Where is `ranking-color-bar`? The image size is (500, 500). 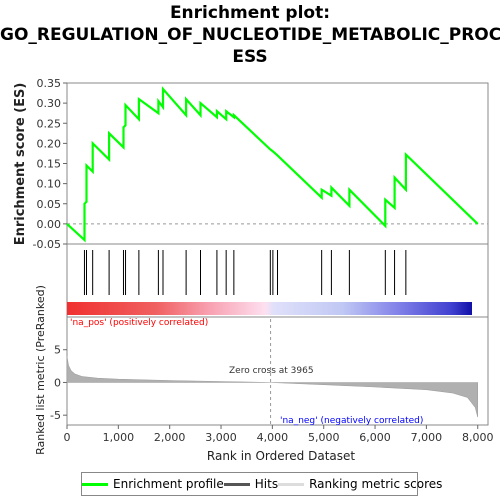 ranking-color-bar is located at coordinates (269, 308).